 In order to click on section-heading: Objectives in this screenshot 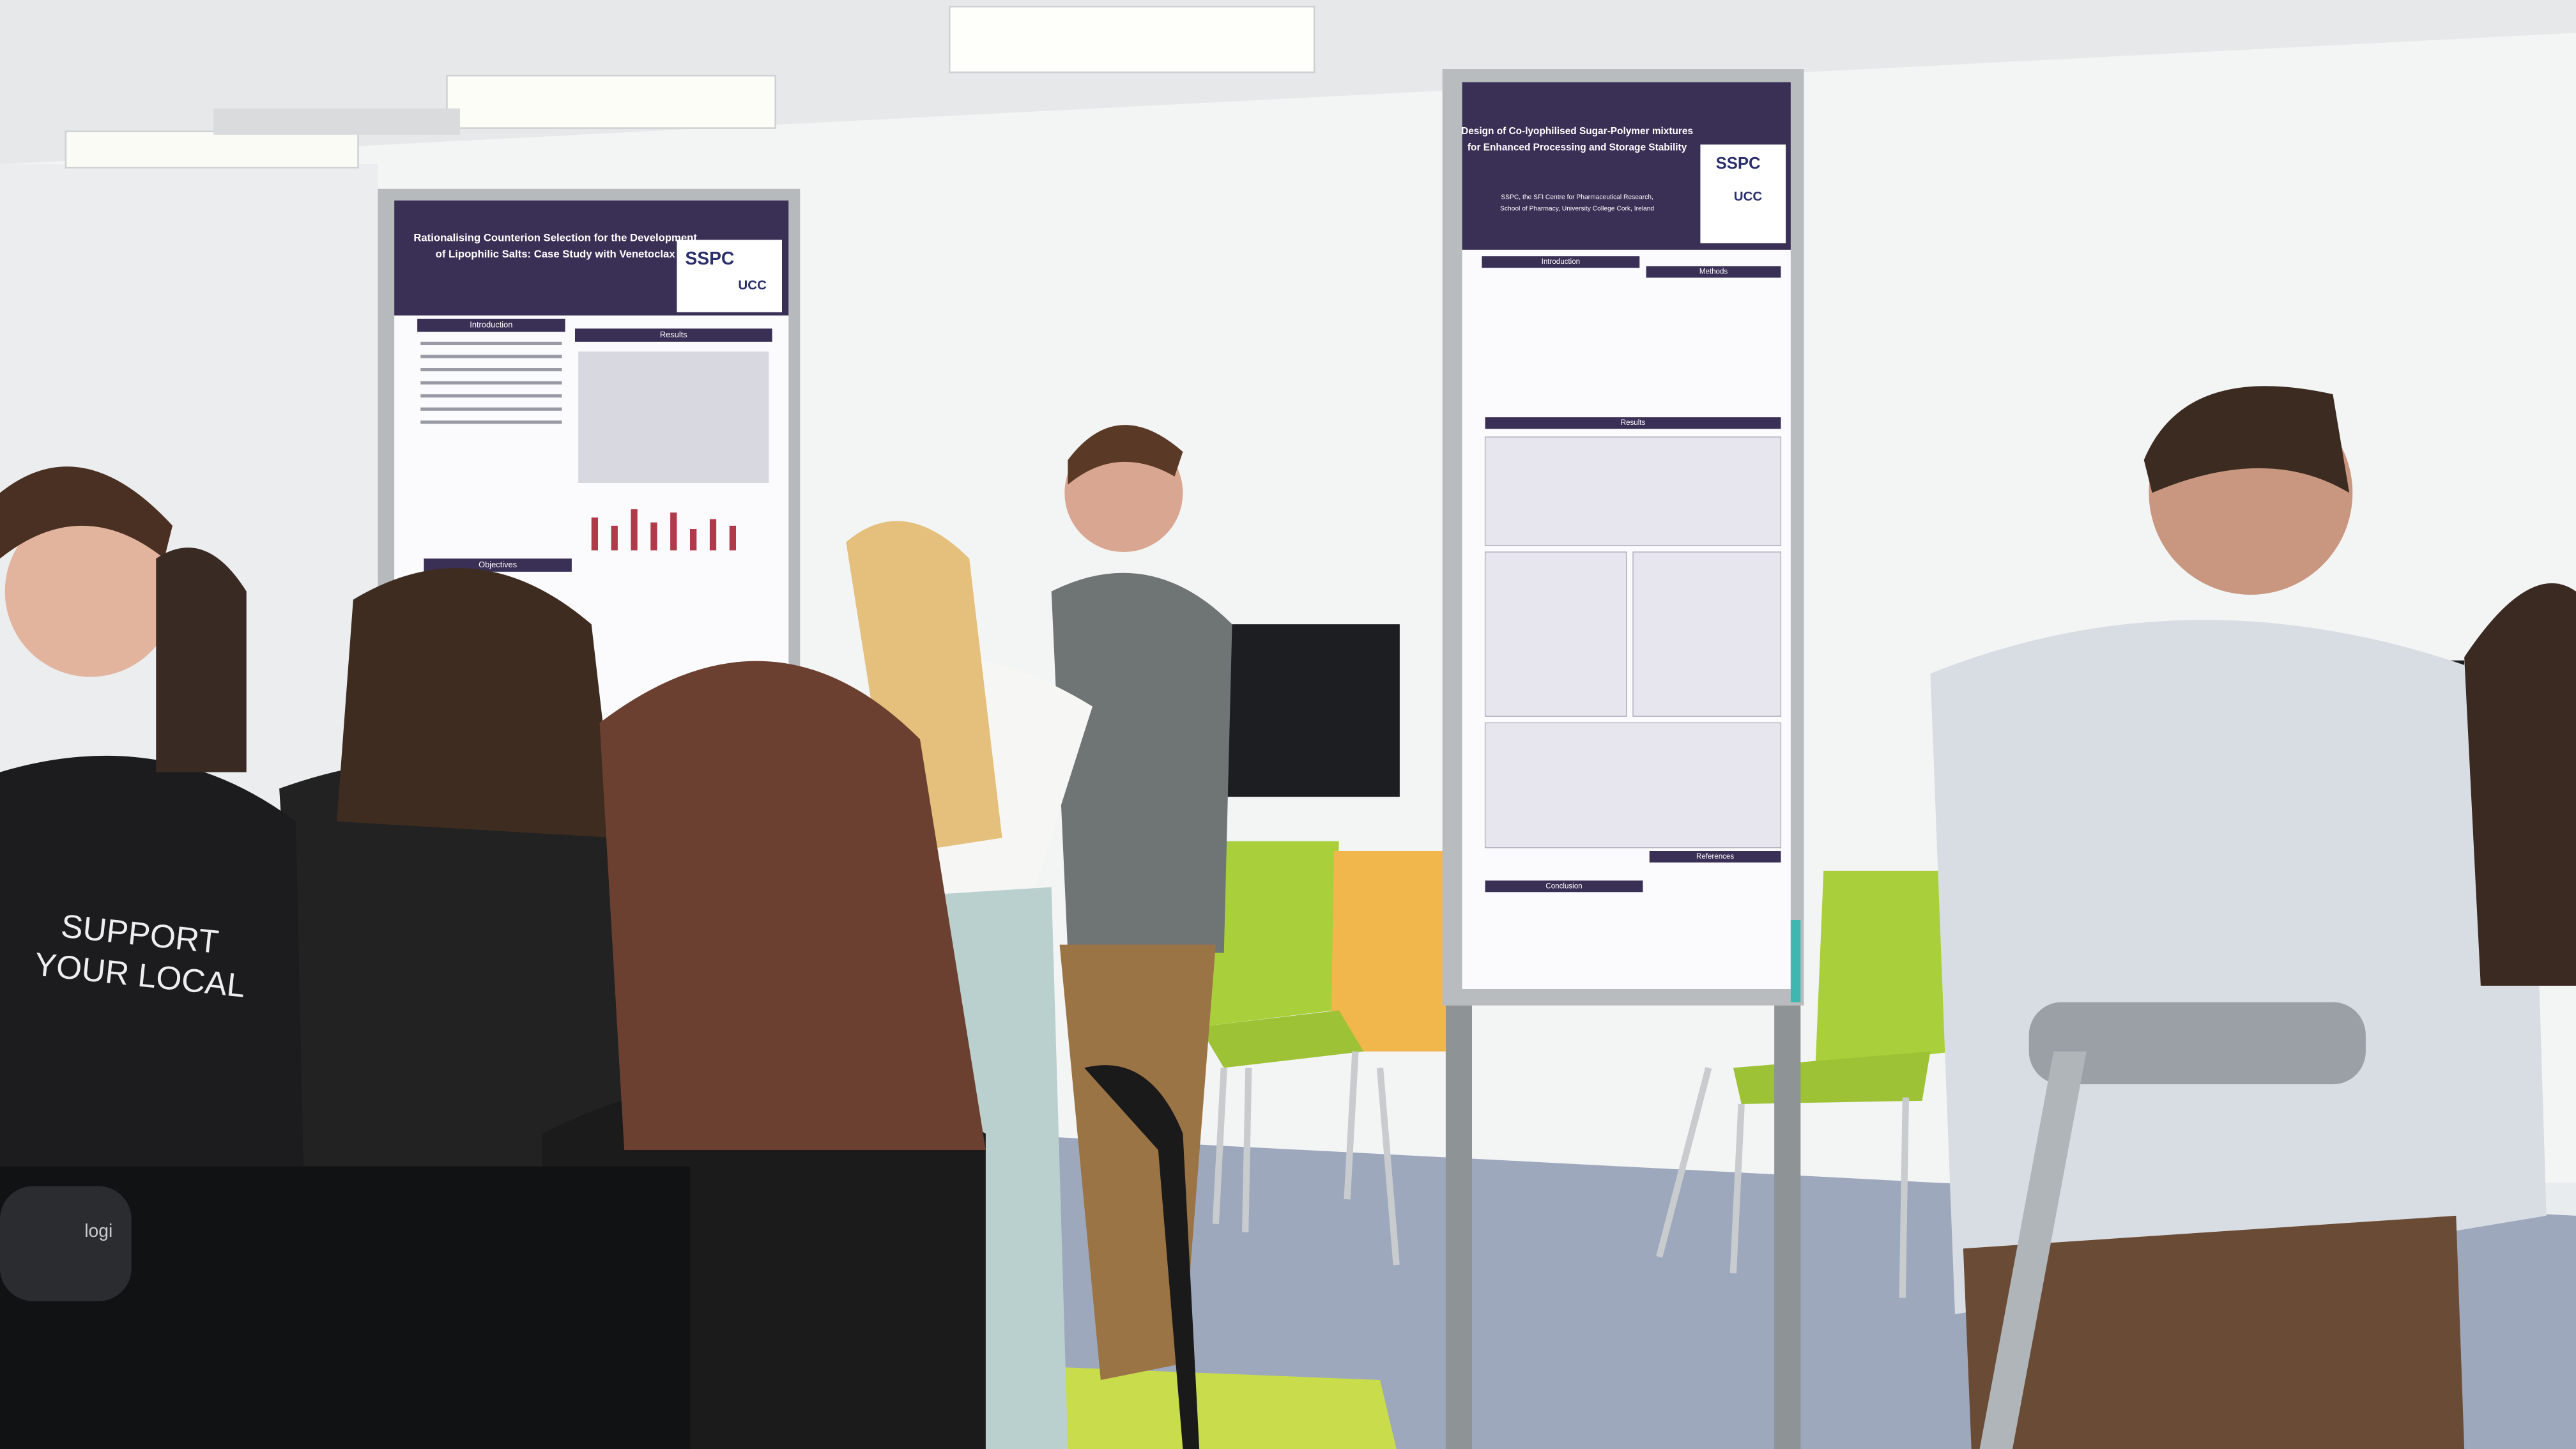, I will do `click(498, 564)`.